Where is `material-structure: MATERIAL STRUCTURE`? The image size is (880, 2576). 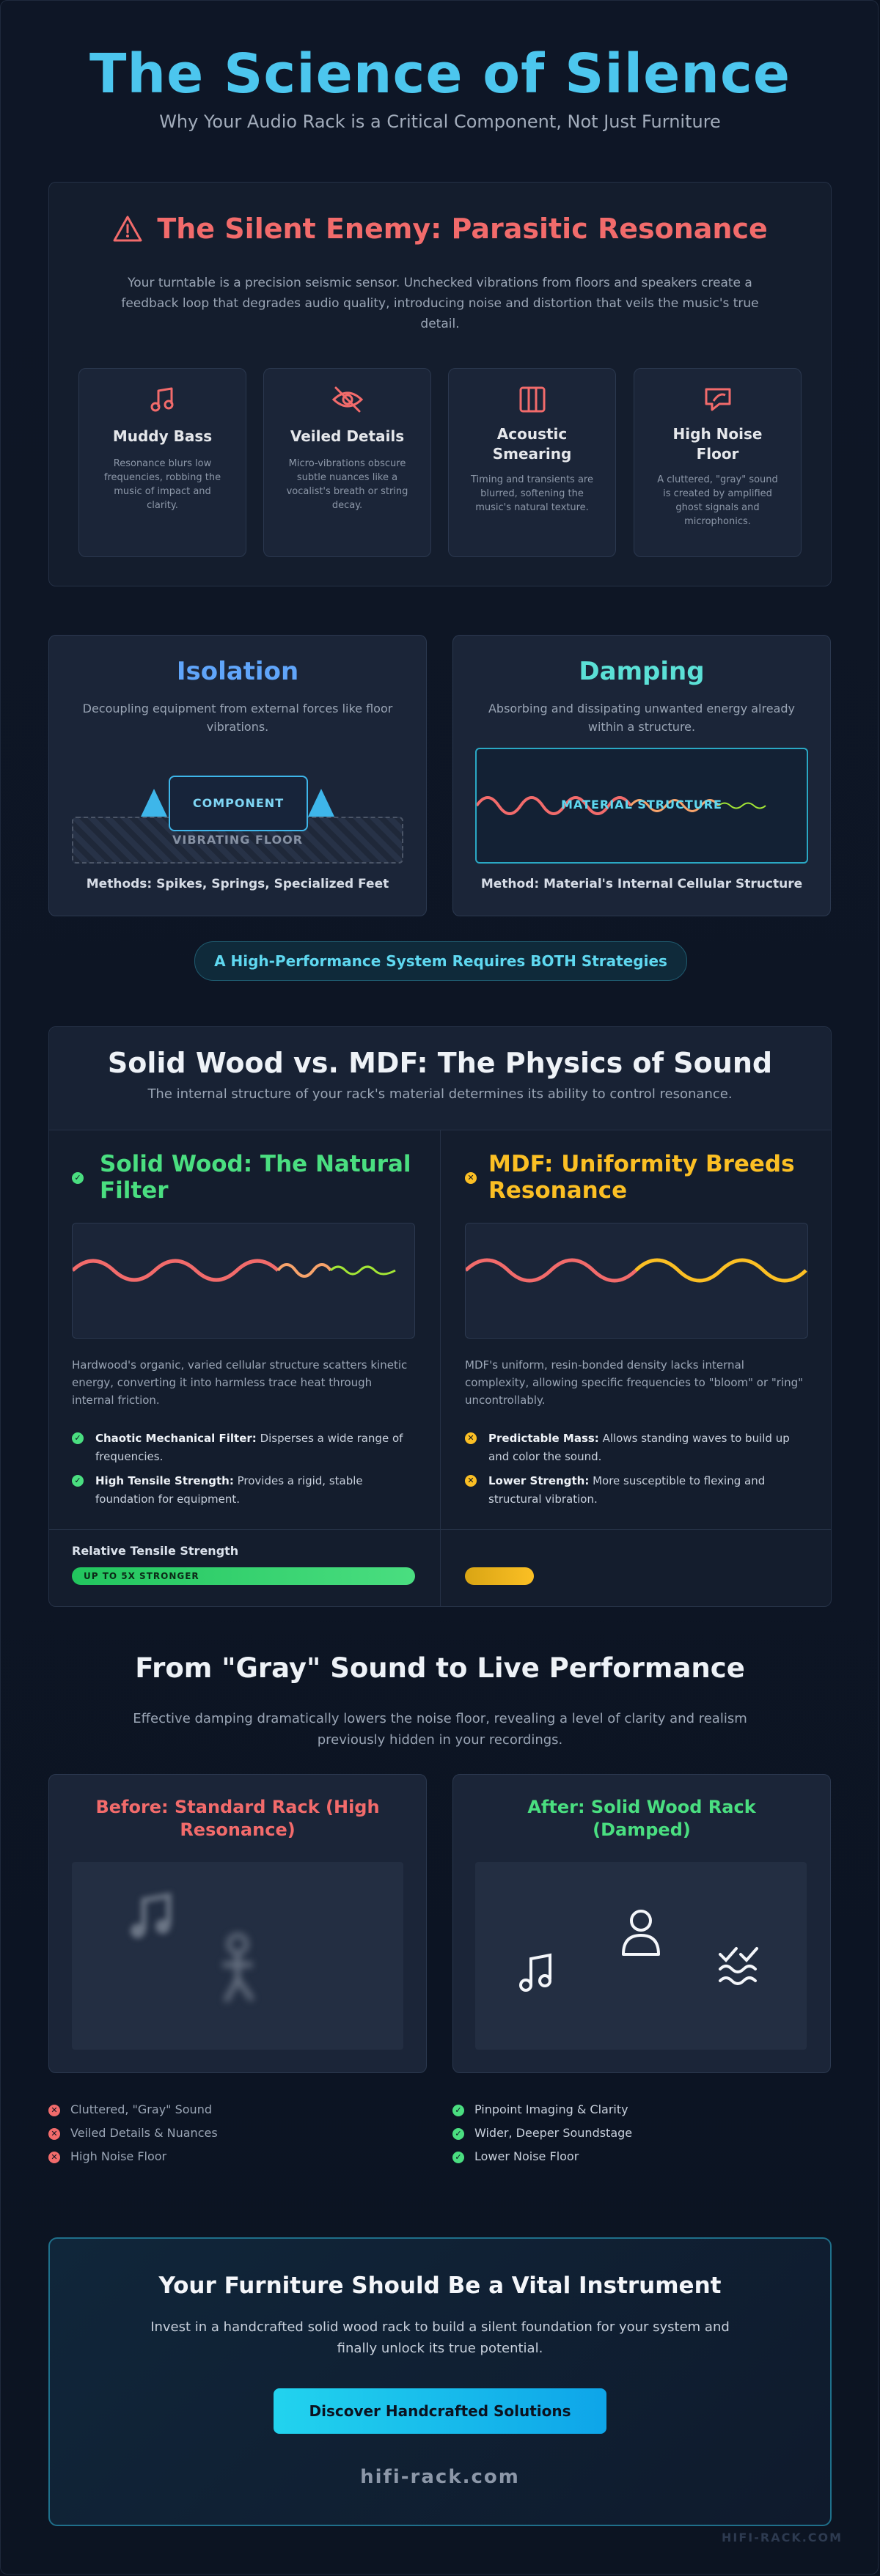 material-structure: MATERIAL STRUCTURE is located at coordinates (641, 806).